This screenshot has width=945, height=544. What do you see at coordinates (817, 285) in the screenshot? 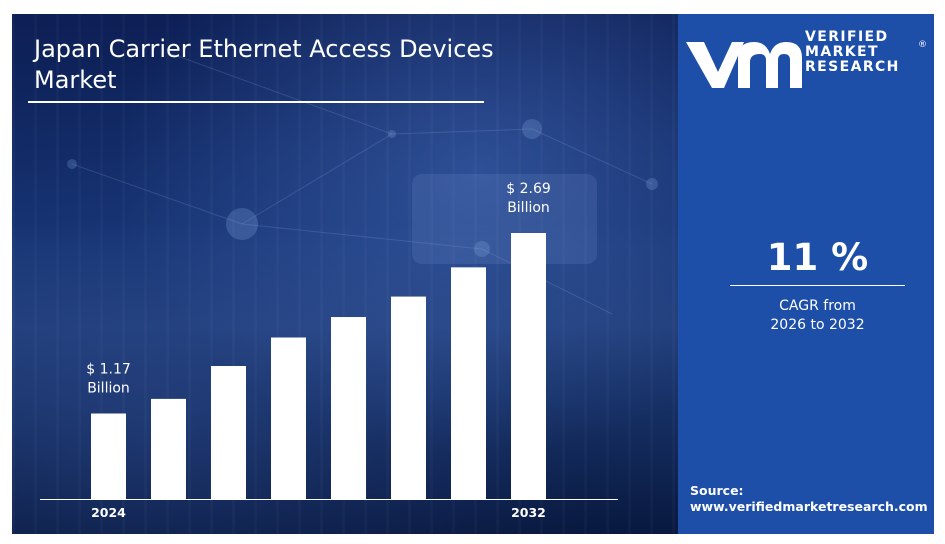
I see `cagr-divider` at bounding box center [817, 285].